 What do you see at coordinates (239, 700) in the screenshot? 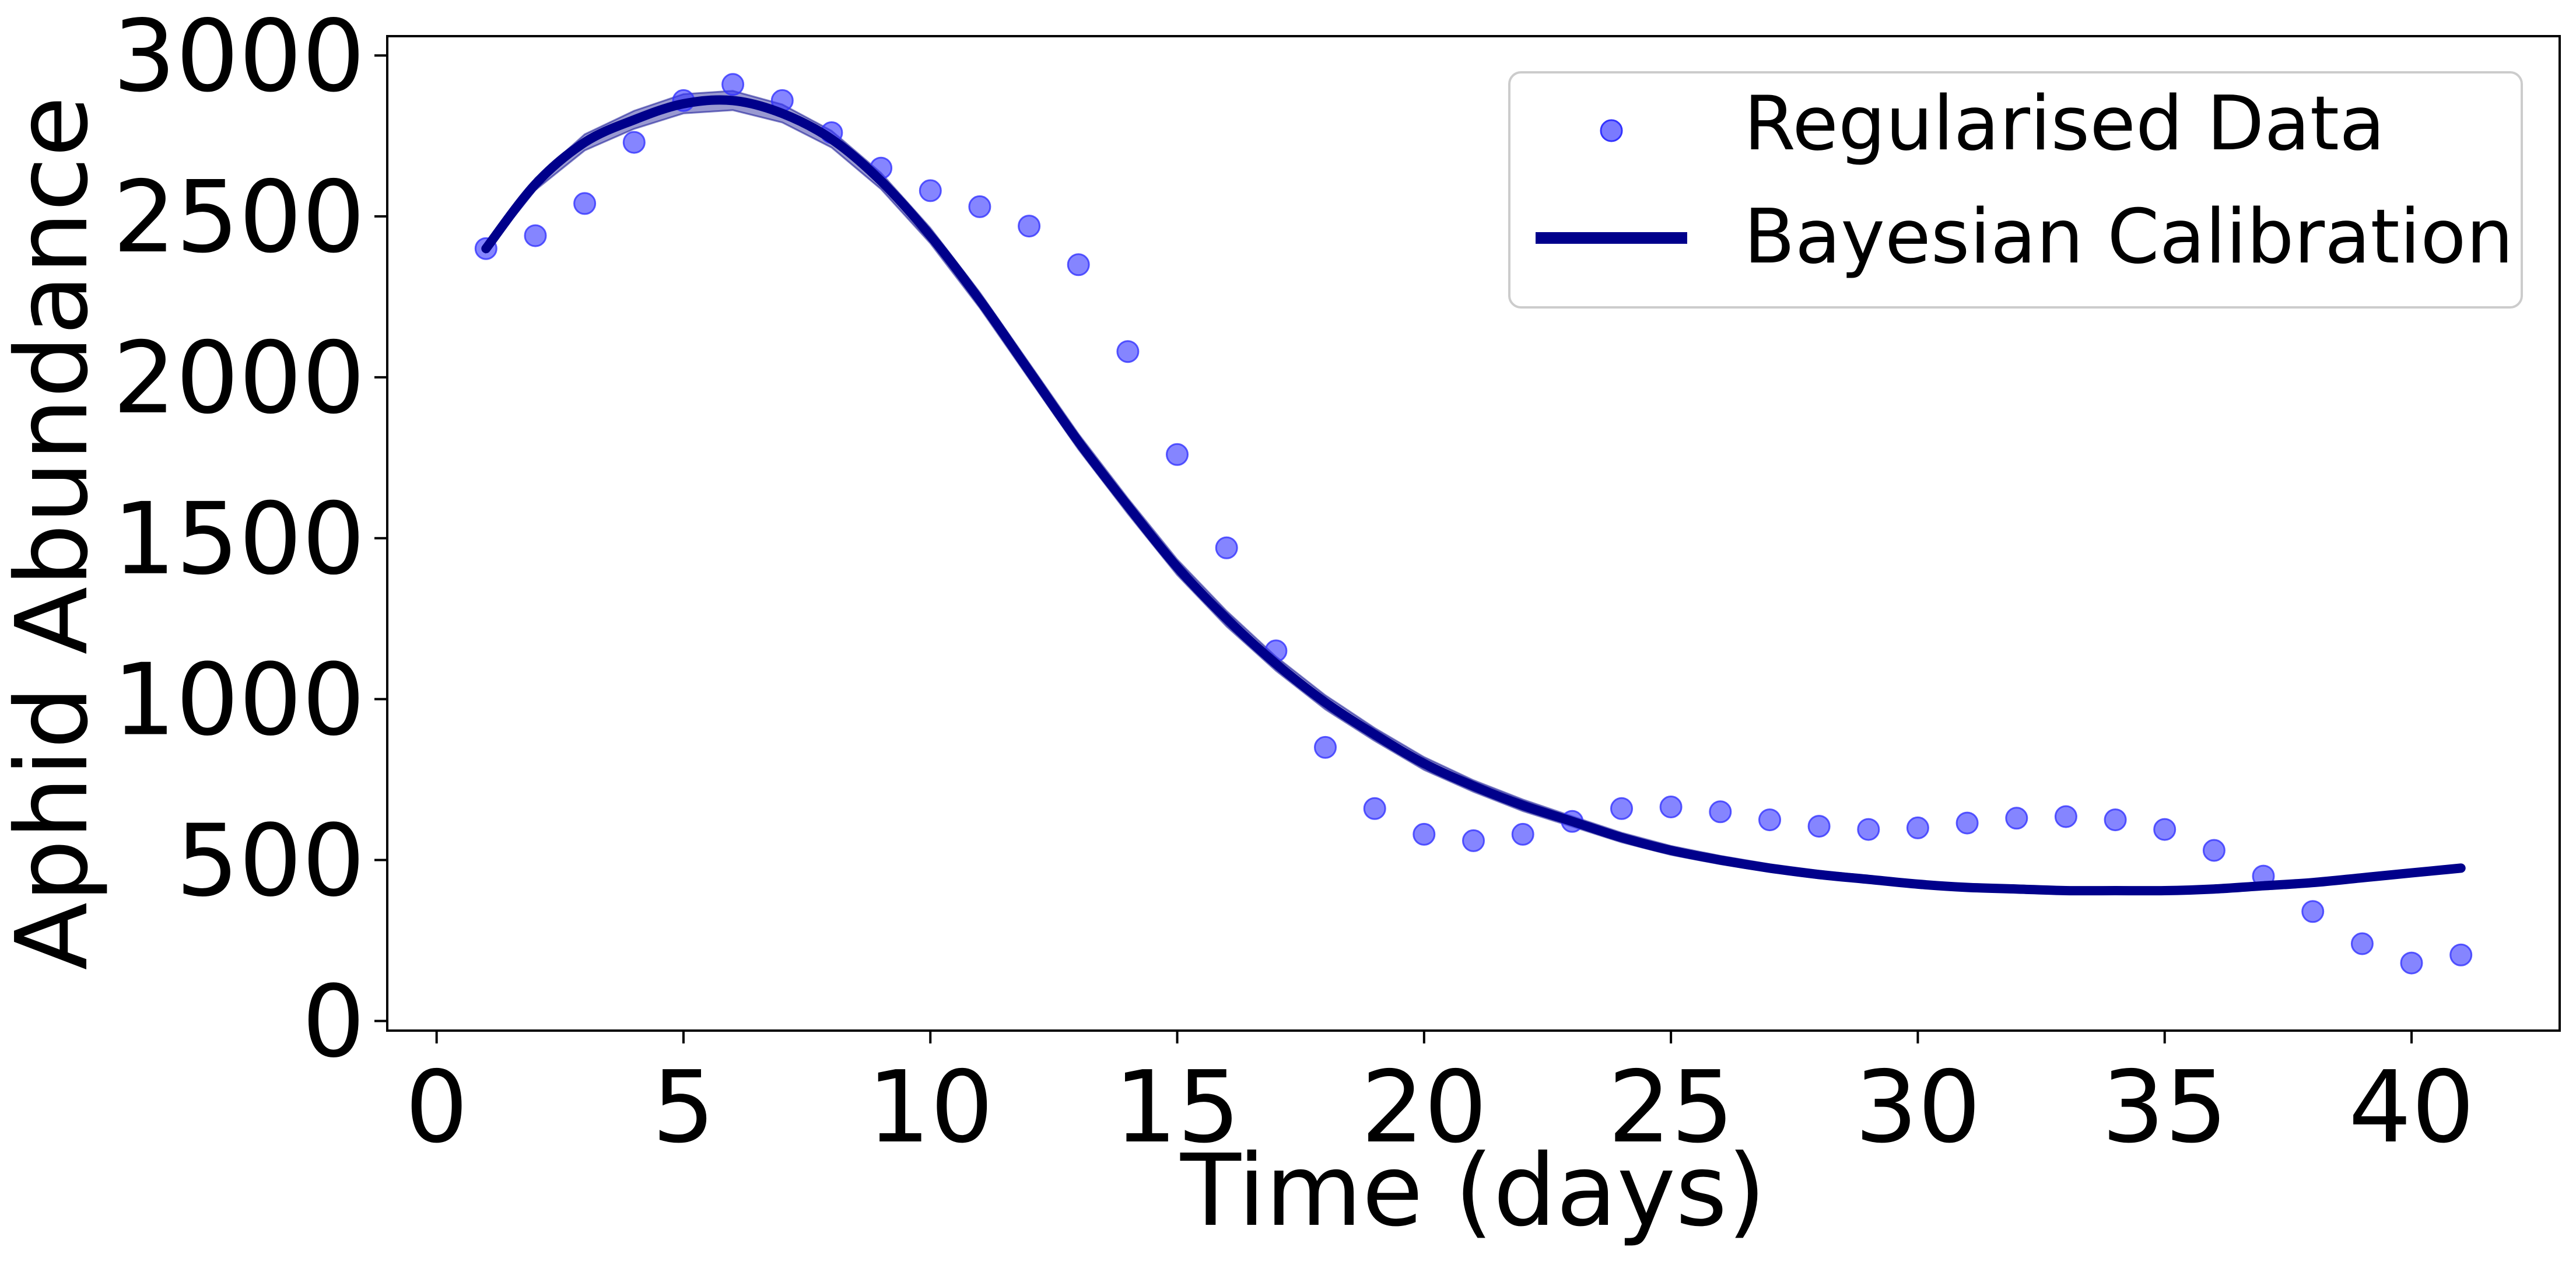
I see `y-tick-label: 1000` at bounding box center [239, 700].